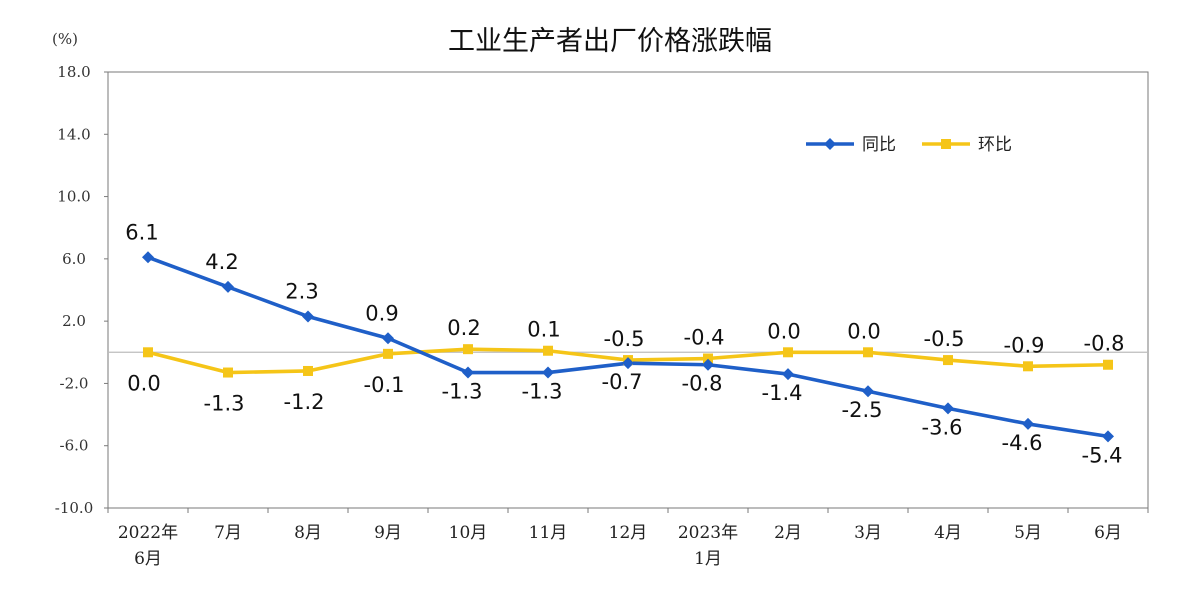  What do you see at coordinates (1024, 345) in the screenshot?
I see `mom-data-label: -0.9` at bounding box center [1024, 345].